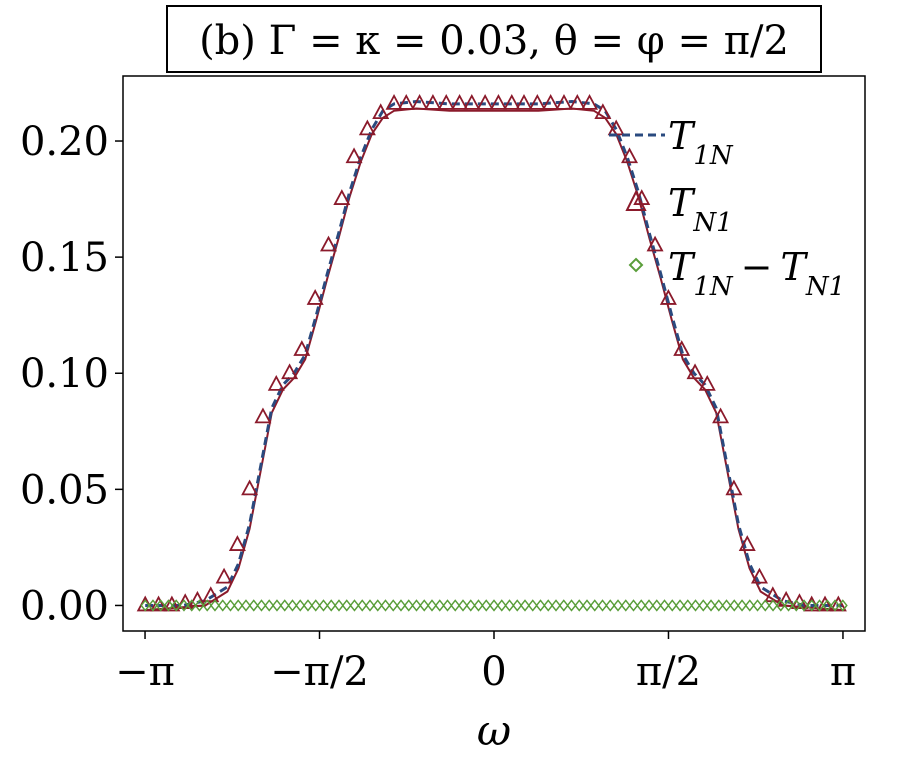 This screenshot has width=899, height=769. Describe the element at coordinates (701, 142) in the screenshot. I see `legend-label-t-1n: T1N` at that location.